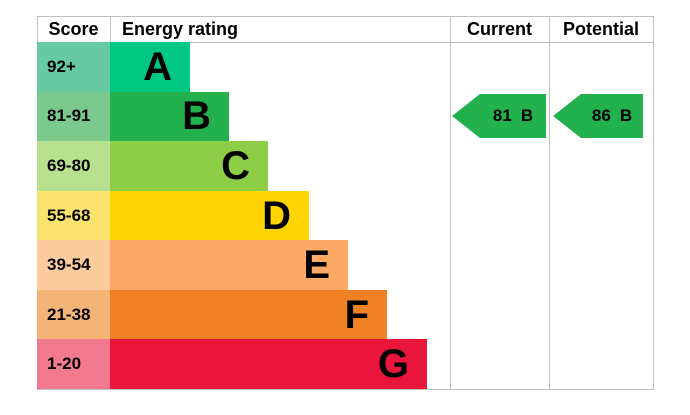  I want to click on header-left-border, so click(37, 29).